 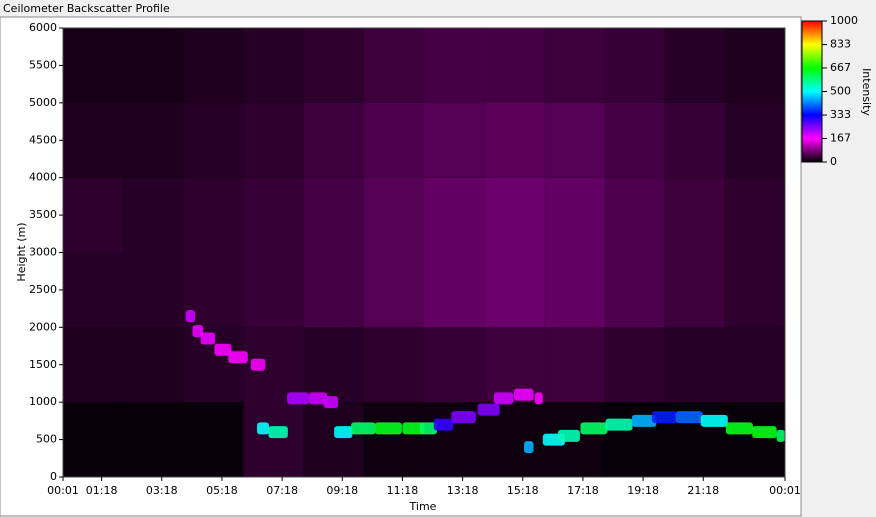 What do you see at coordinates (46, 439) in the screenshot?
I see `y-tick-label: 500` at bounding box center [46, 439].